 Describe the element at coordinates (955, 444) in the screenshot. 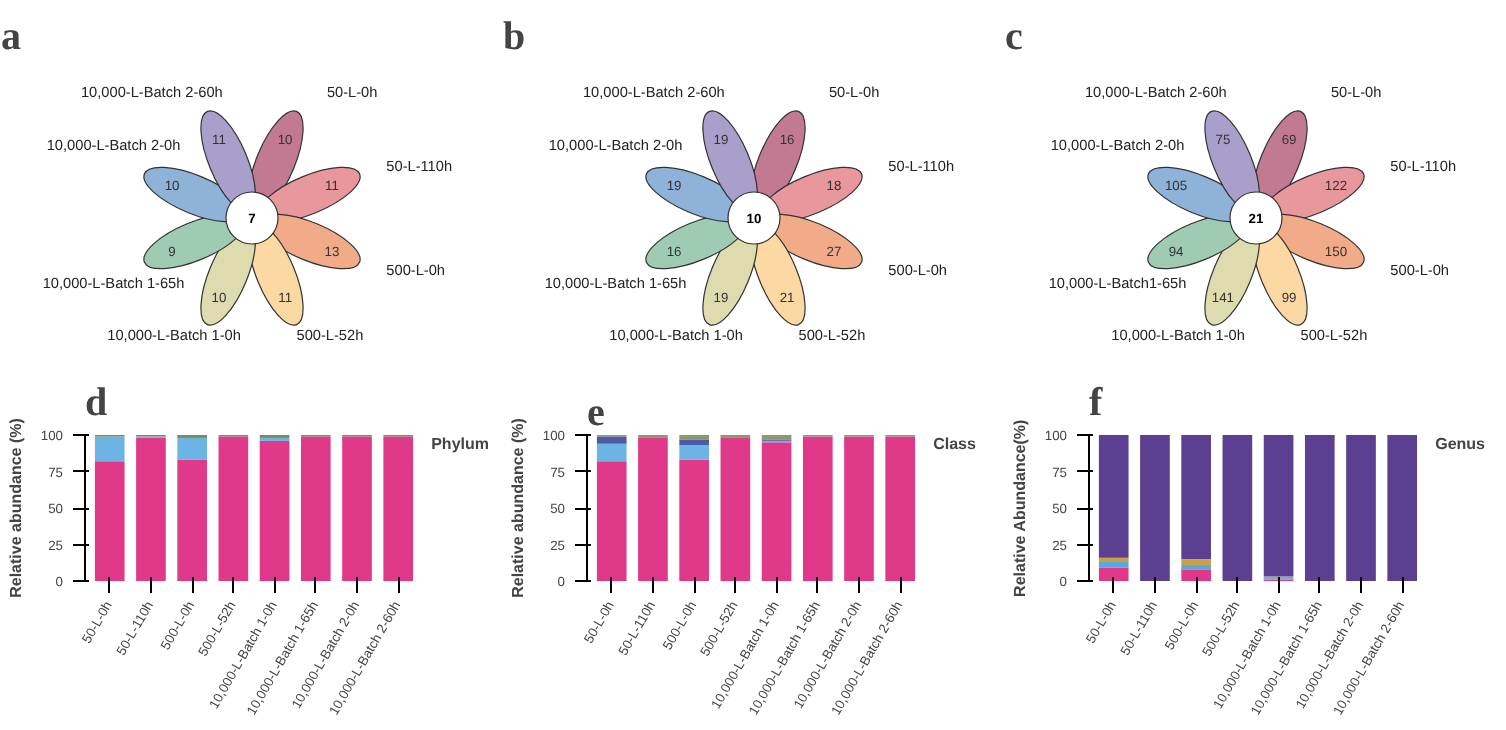

I see `legend-title: Class` at that location.